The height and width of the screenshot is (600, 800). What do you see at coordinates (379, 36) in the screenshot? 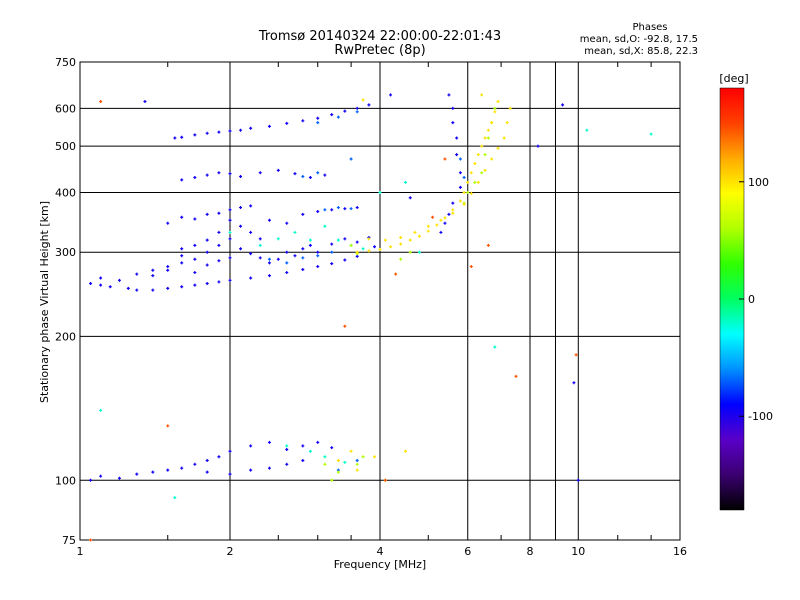
I see `chart-title: Tromsø 20140324 22:00:00-22:01:43` at bounding box center [379, 36].